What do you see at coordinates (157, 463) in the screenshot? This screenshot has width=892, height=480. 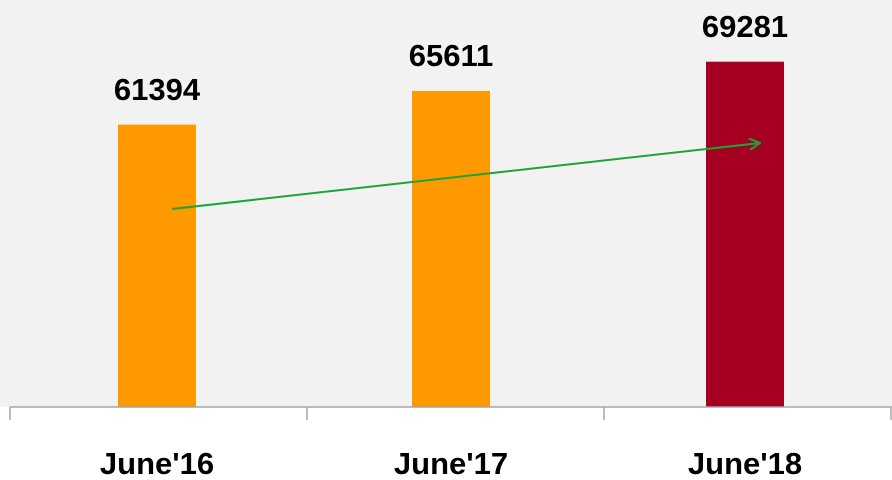 I see `x-tick-label: June'16` at bounding box center [157, 463].